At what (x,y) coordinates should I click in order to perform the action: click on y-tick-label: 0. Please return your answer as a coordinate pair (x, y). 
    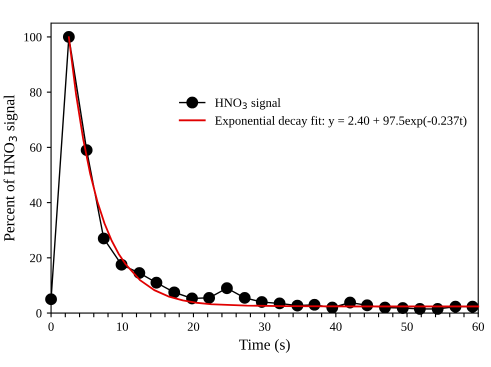
    Looking at the image, I should click on (39, 313).